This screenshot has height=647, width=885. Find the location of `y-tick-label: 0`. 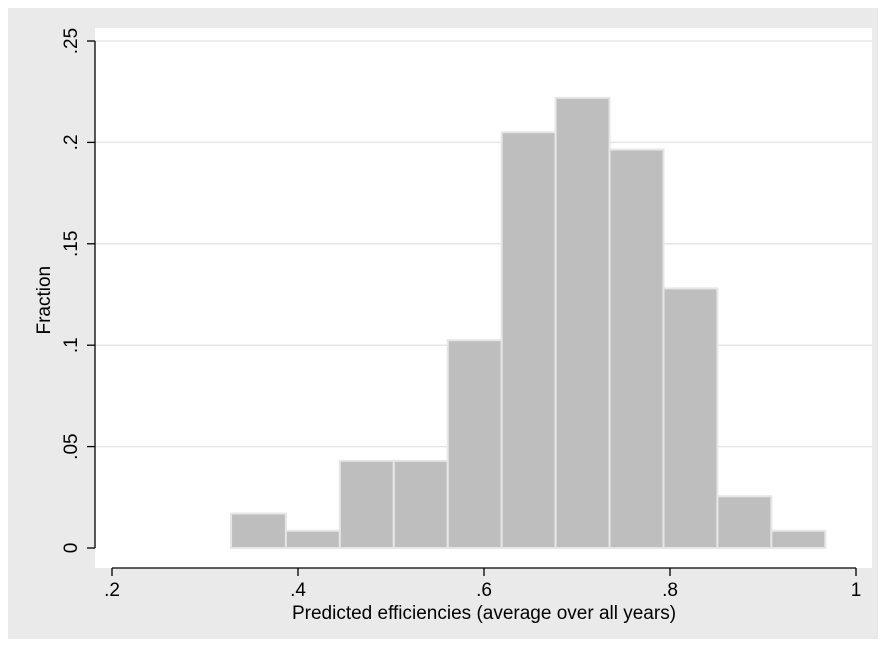

y-tick-label: 0 is located at coordinates (71, 548).